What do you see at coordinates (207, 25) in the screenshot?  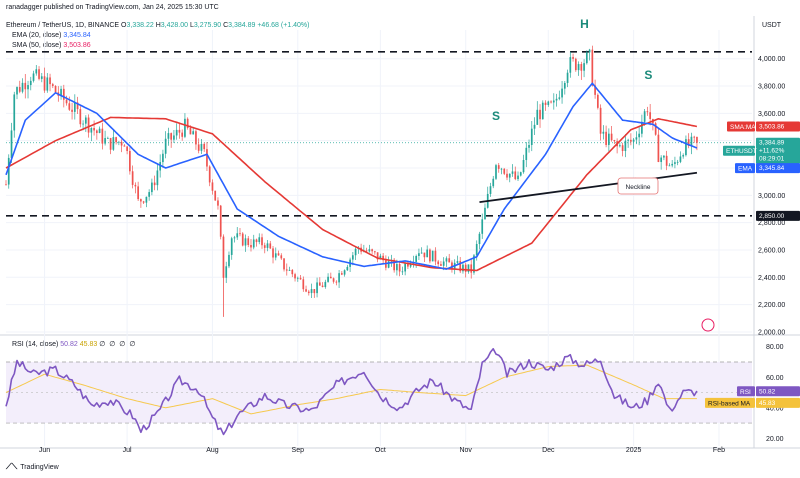 I see `low-value: 3,275.90` at bounding box center [207, 25].